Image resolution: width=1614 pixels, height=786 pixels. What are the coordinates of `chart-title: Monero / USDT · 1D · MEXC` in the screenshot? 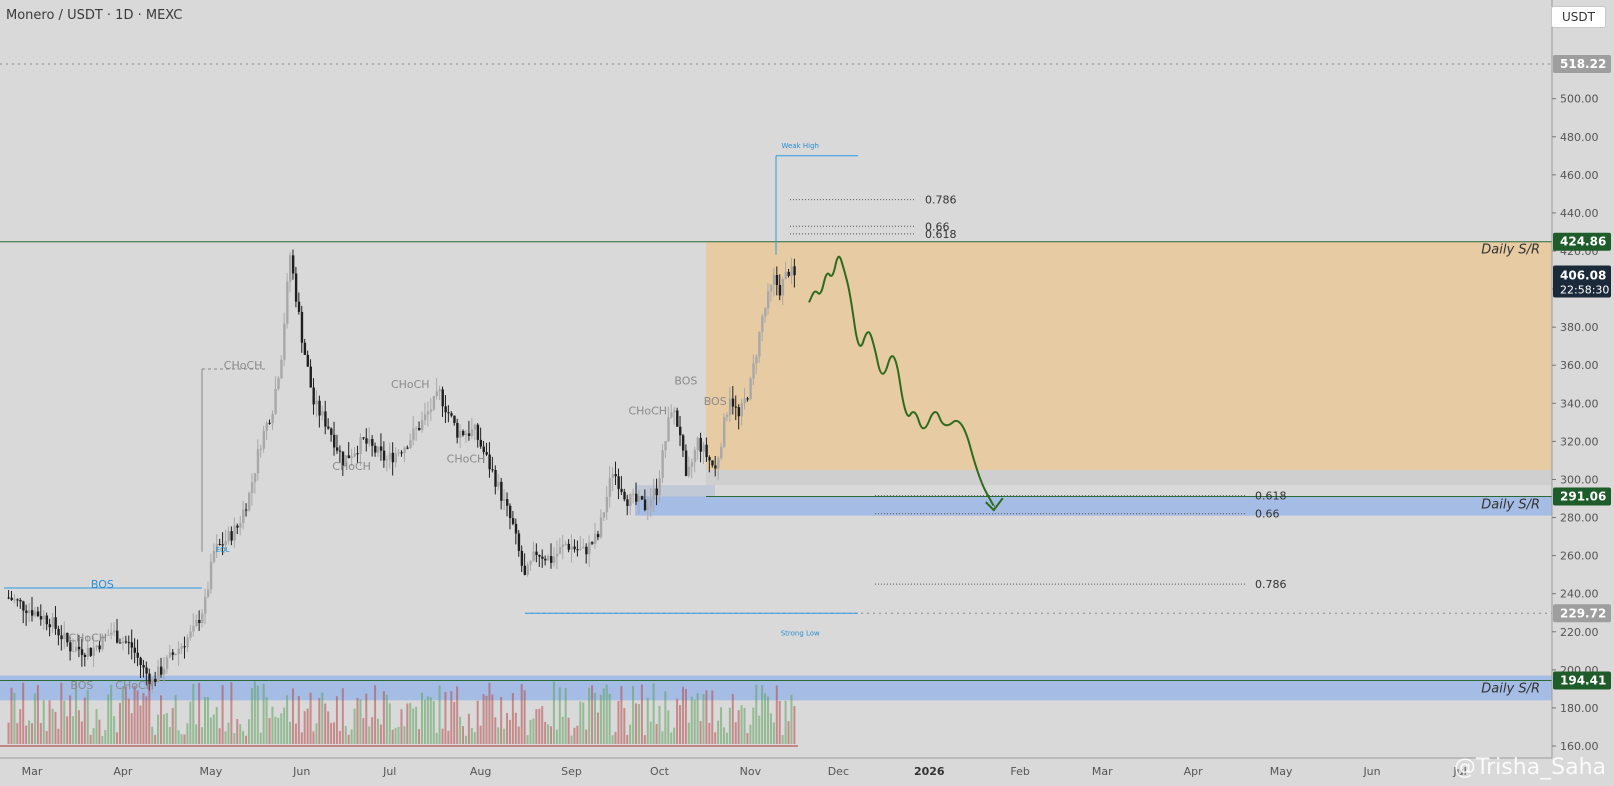 It's located at (94, 15).